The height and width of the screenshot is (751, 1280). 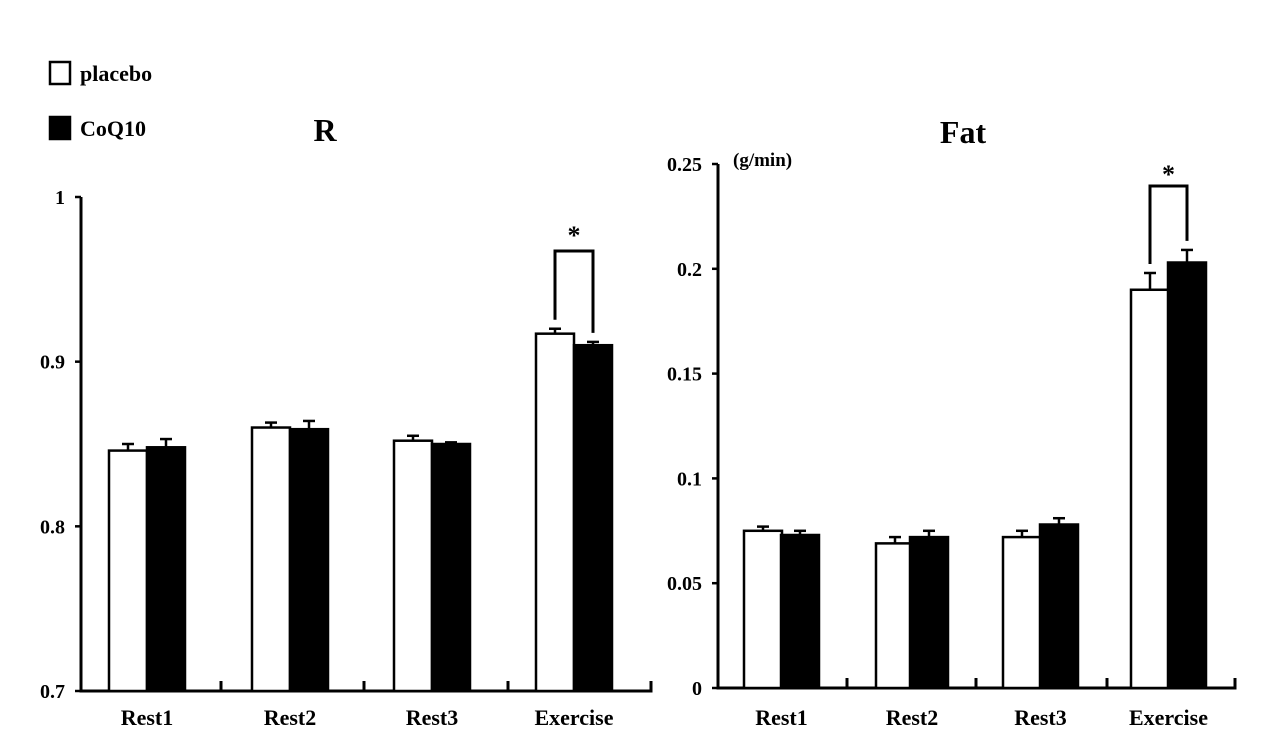 I want to click on y-tick-label: 0.15, so click(x=684, y=375).